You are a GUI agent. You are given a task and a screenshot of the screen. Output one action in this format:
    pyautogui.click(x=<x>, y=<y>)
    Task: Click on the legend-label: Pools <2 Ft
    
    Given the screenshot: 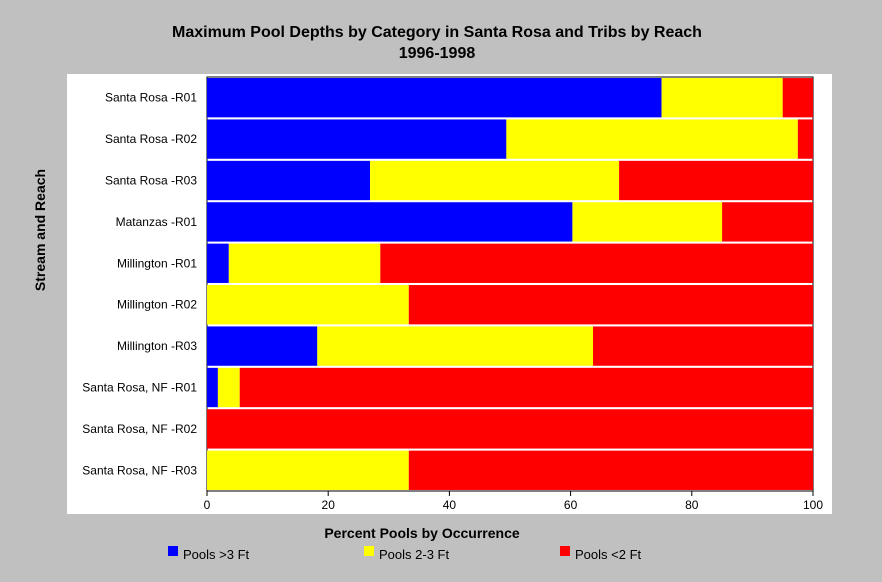 What is the action you would take?
    pyautogui.click(x=608, y=554)
    